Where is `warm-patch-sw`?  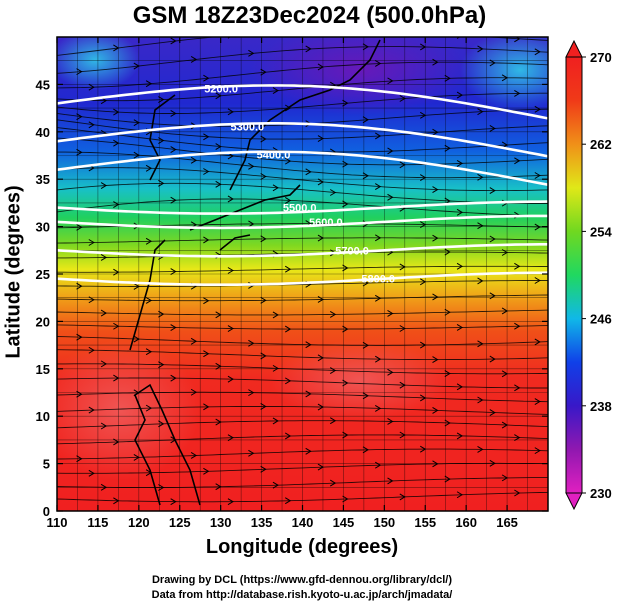
warm-patch-sw is located at coordinates (128, 410).